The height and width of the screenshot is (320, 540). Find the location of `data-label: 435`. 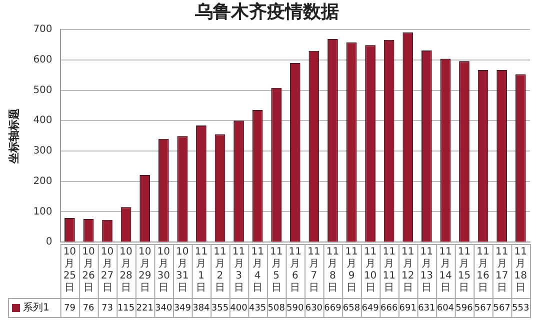

data-label: 435 is located at coordinates (257, 308).